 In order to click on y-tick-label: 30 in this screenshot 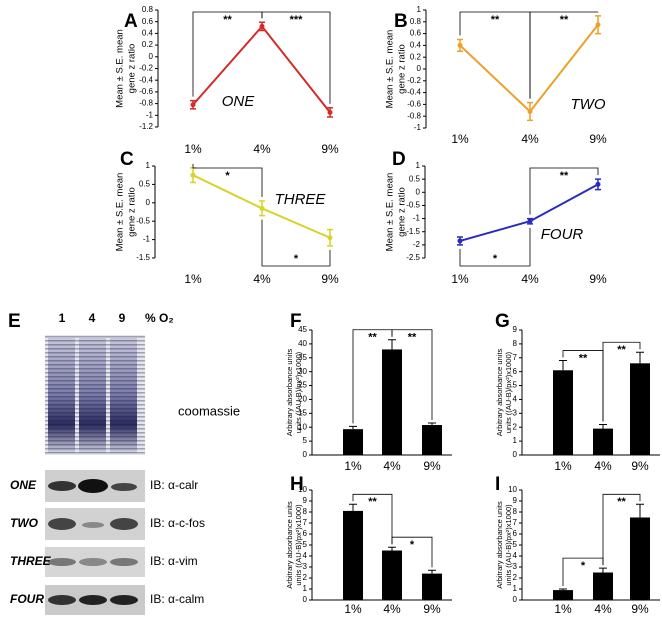, I will do `click(302, 371)`.